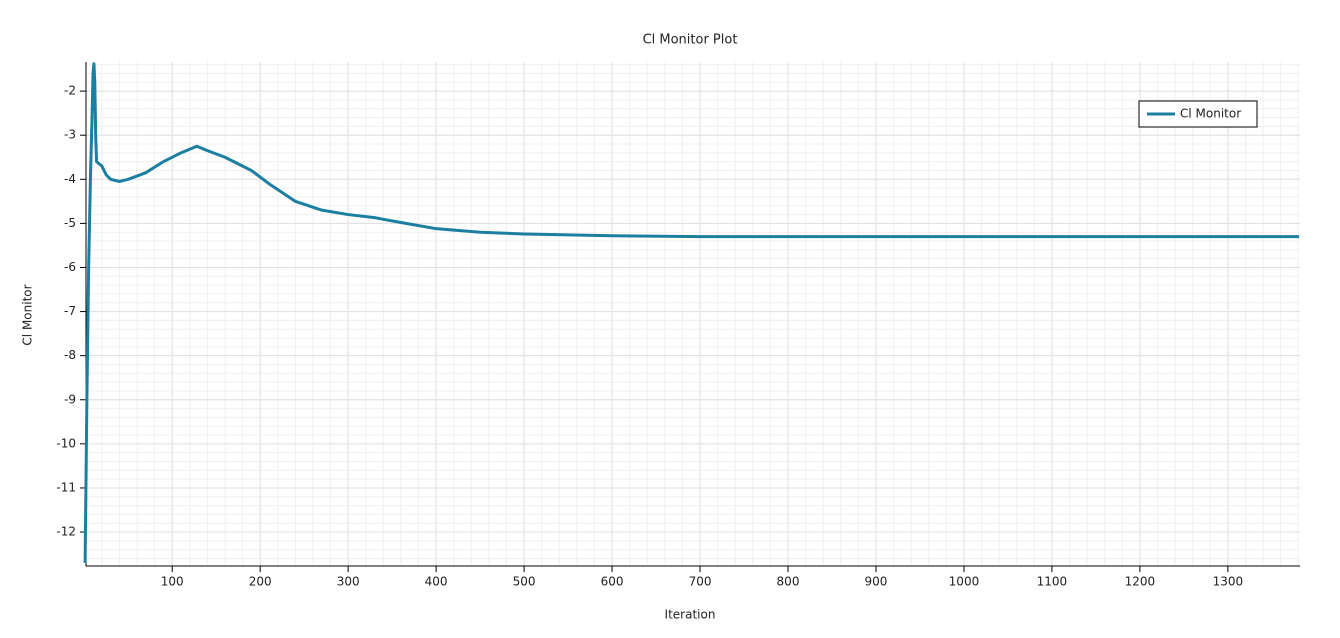  I want to click on legend-label: Cl Monitor, so click(1210, 114).